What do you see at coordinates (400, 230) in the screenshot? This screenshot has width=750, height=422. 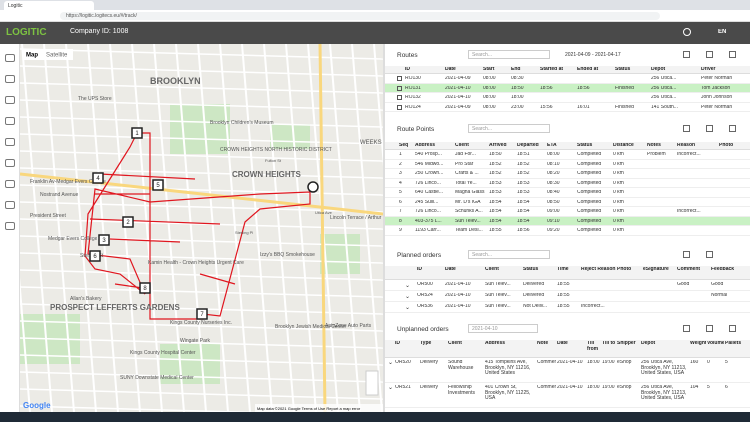 I see `table-cell: 9` at bounding box center [400, 230].